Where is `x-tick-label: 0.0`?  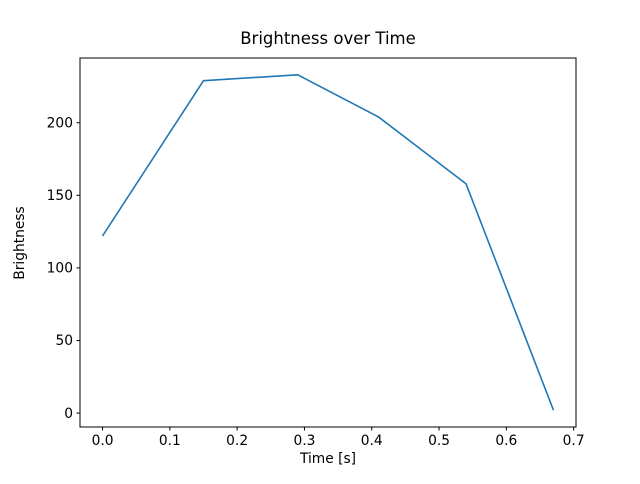
x-tick-label: 0.0 is located at coordinates (103, 441).